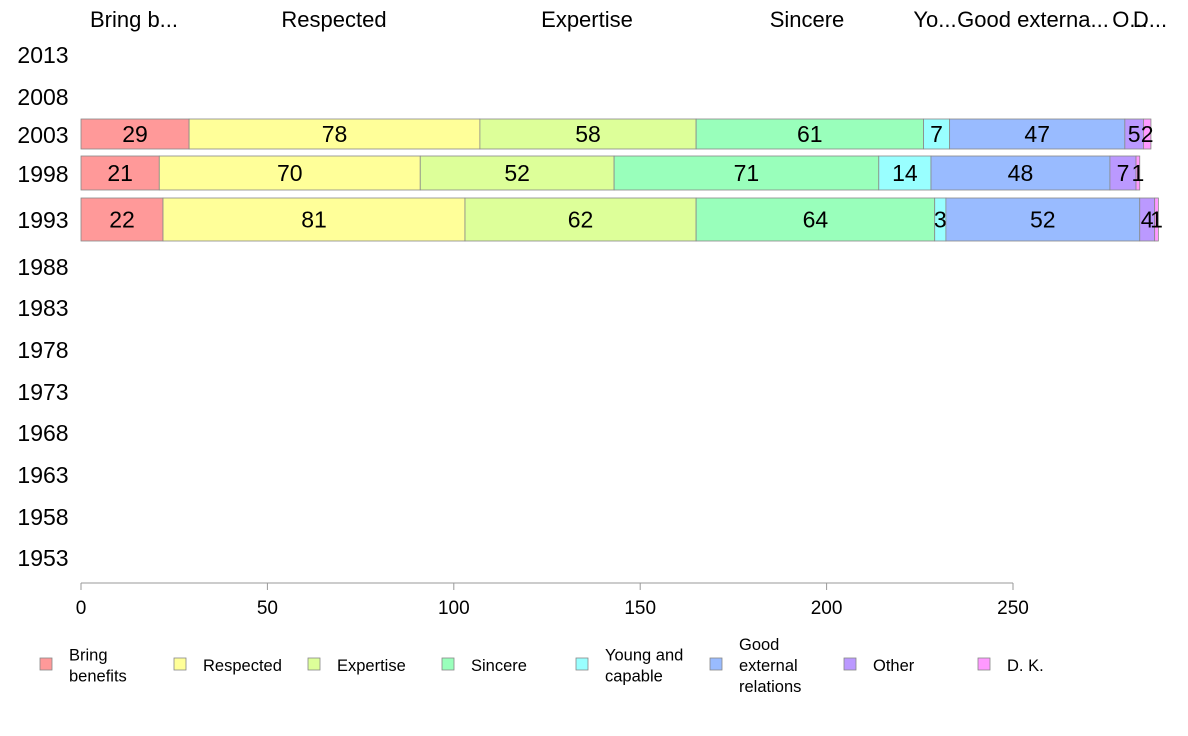 Image resolution: width=1188 pixels, height=736 pixels. Describe the element at coordinates (827, 608) in the screenshot. I see `x-tick-label-200: 200` at that location.